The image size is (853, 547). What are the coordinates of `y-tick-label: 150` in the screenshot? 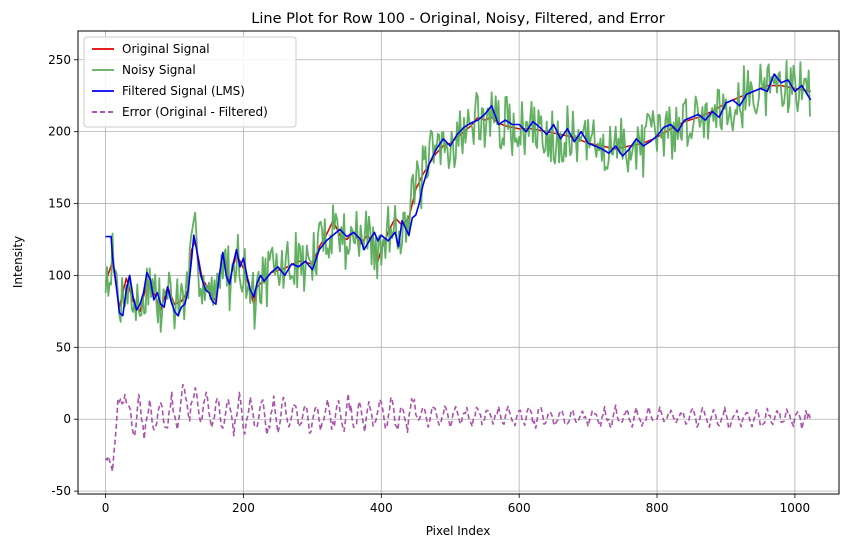 It's located at (59, 204).